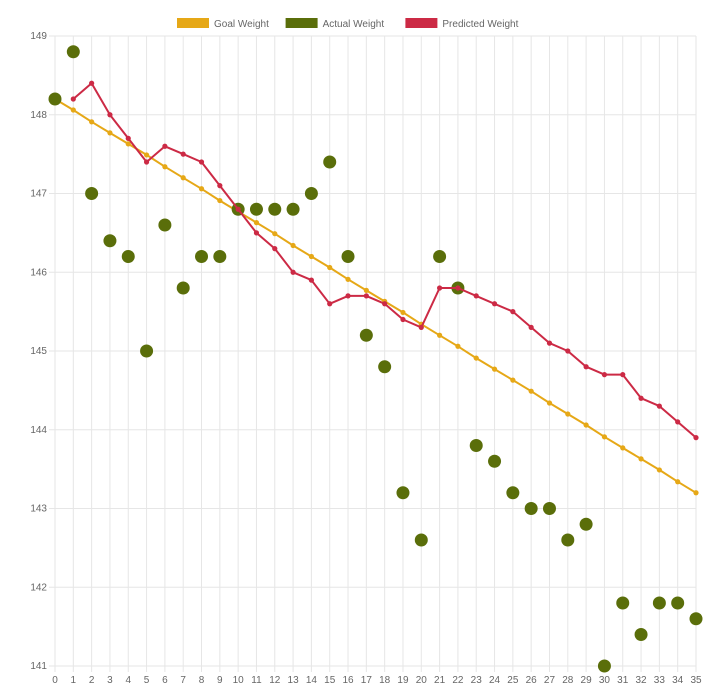 This screenshot has width=709, height=699. I want to click on x-tick-label: 4, so click(128, 680).